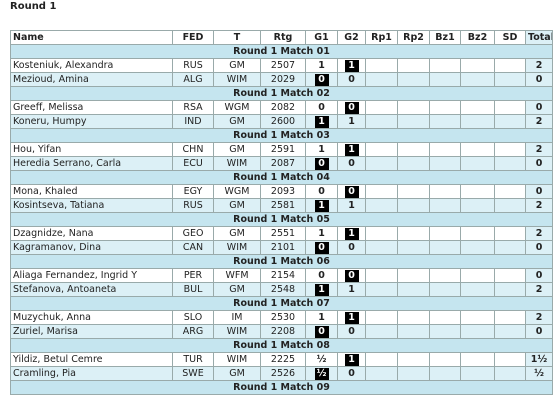 The image size is (554, 417). I want to click on rating: 2082, so click(283, 107).